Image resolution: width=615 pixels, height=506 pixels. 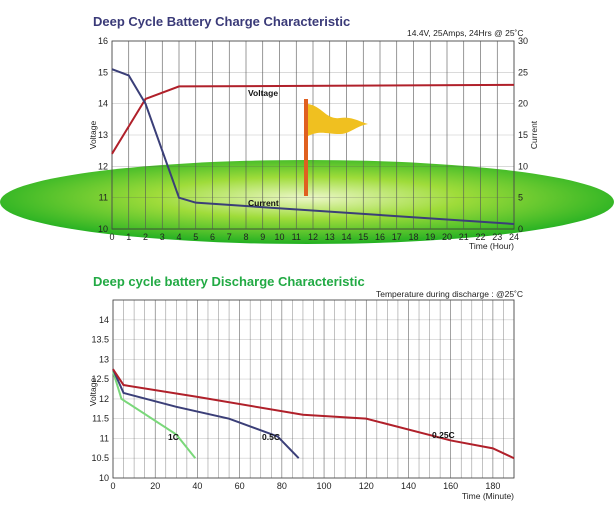 What do you see at coordinates (338, 120) in the screenshot?
I see `flag-cloth` at bounding box center [338, 120].